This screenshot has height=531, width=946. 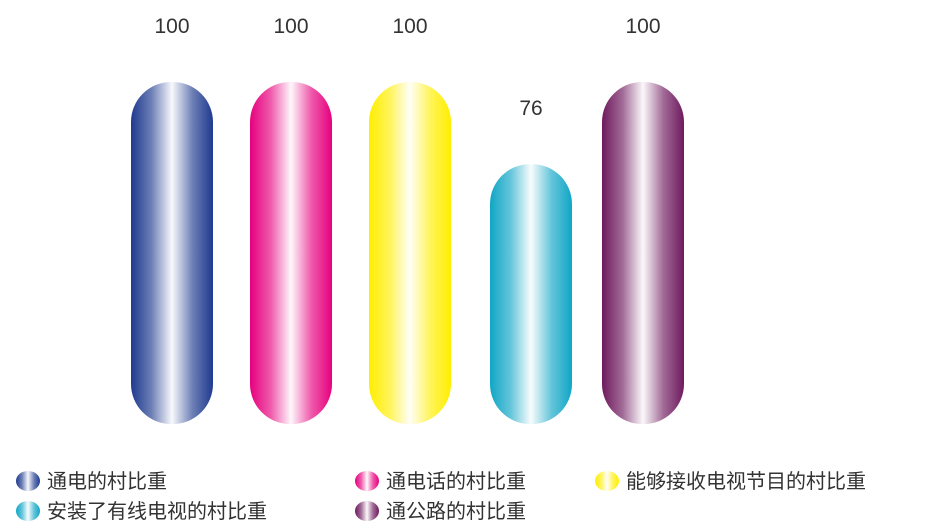 What do you see at coordinates (456, 511) in the screenshot?
I see `legend-label-5: 通公路的村比重` at bounding box center [456, 511].